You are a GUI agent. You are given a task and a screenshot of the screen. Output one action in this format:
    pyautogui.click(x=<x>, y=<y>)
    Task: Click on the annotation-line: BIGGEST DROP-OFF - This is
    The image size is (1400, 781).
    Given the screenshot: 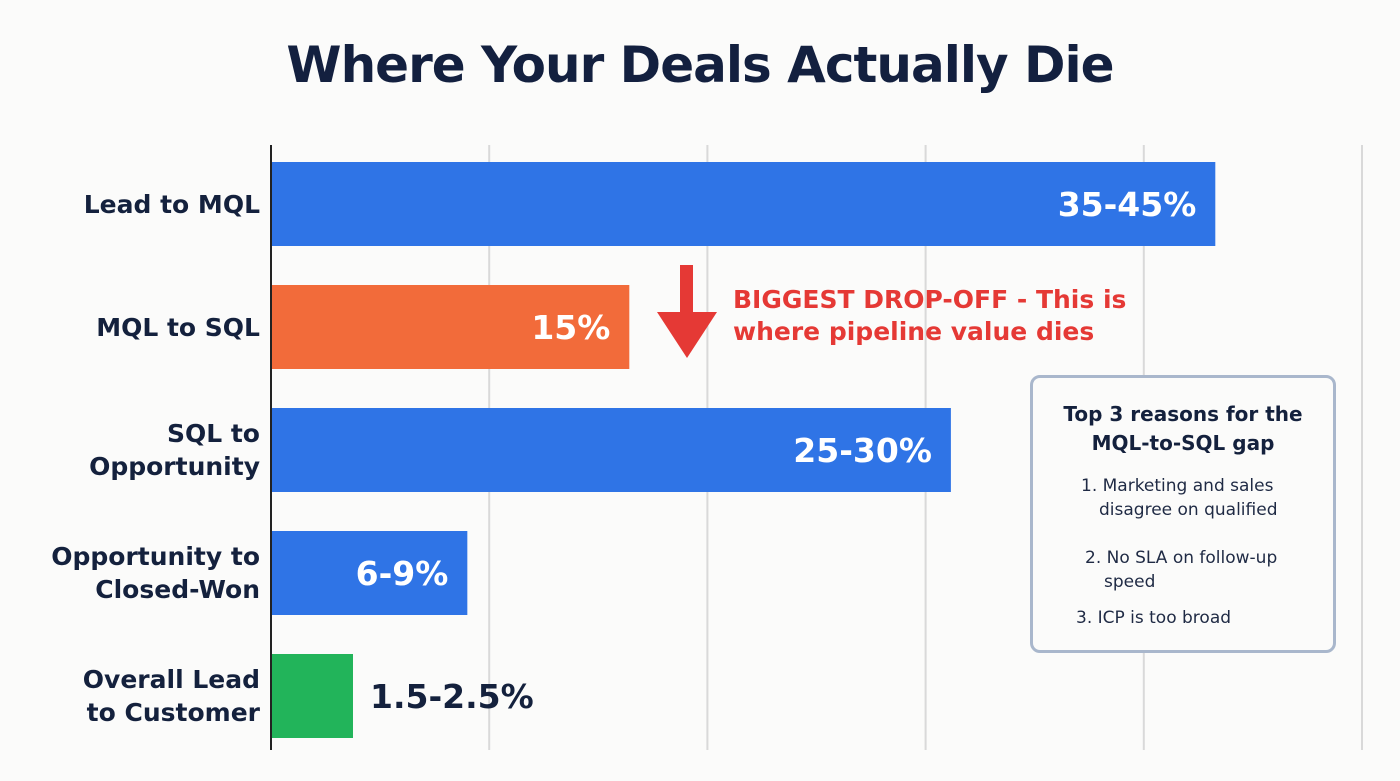 What is the action you would take?
    pyautogui.click(x=930, y=299)
    